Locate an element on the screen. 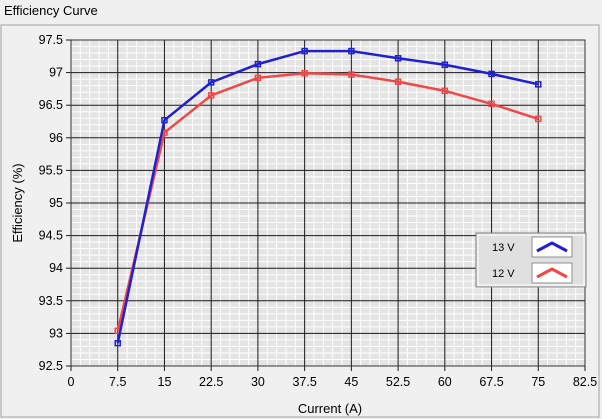  legend-items: 13 V 12 V is located at coordinates (532, 260).